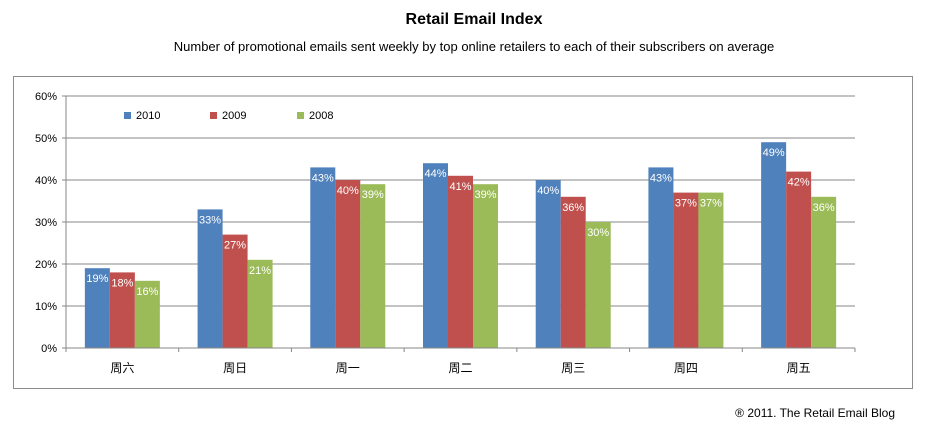 This screenshot has width=948, height=435. I want to click on x-tick-label: 周四, so click(686, 368).